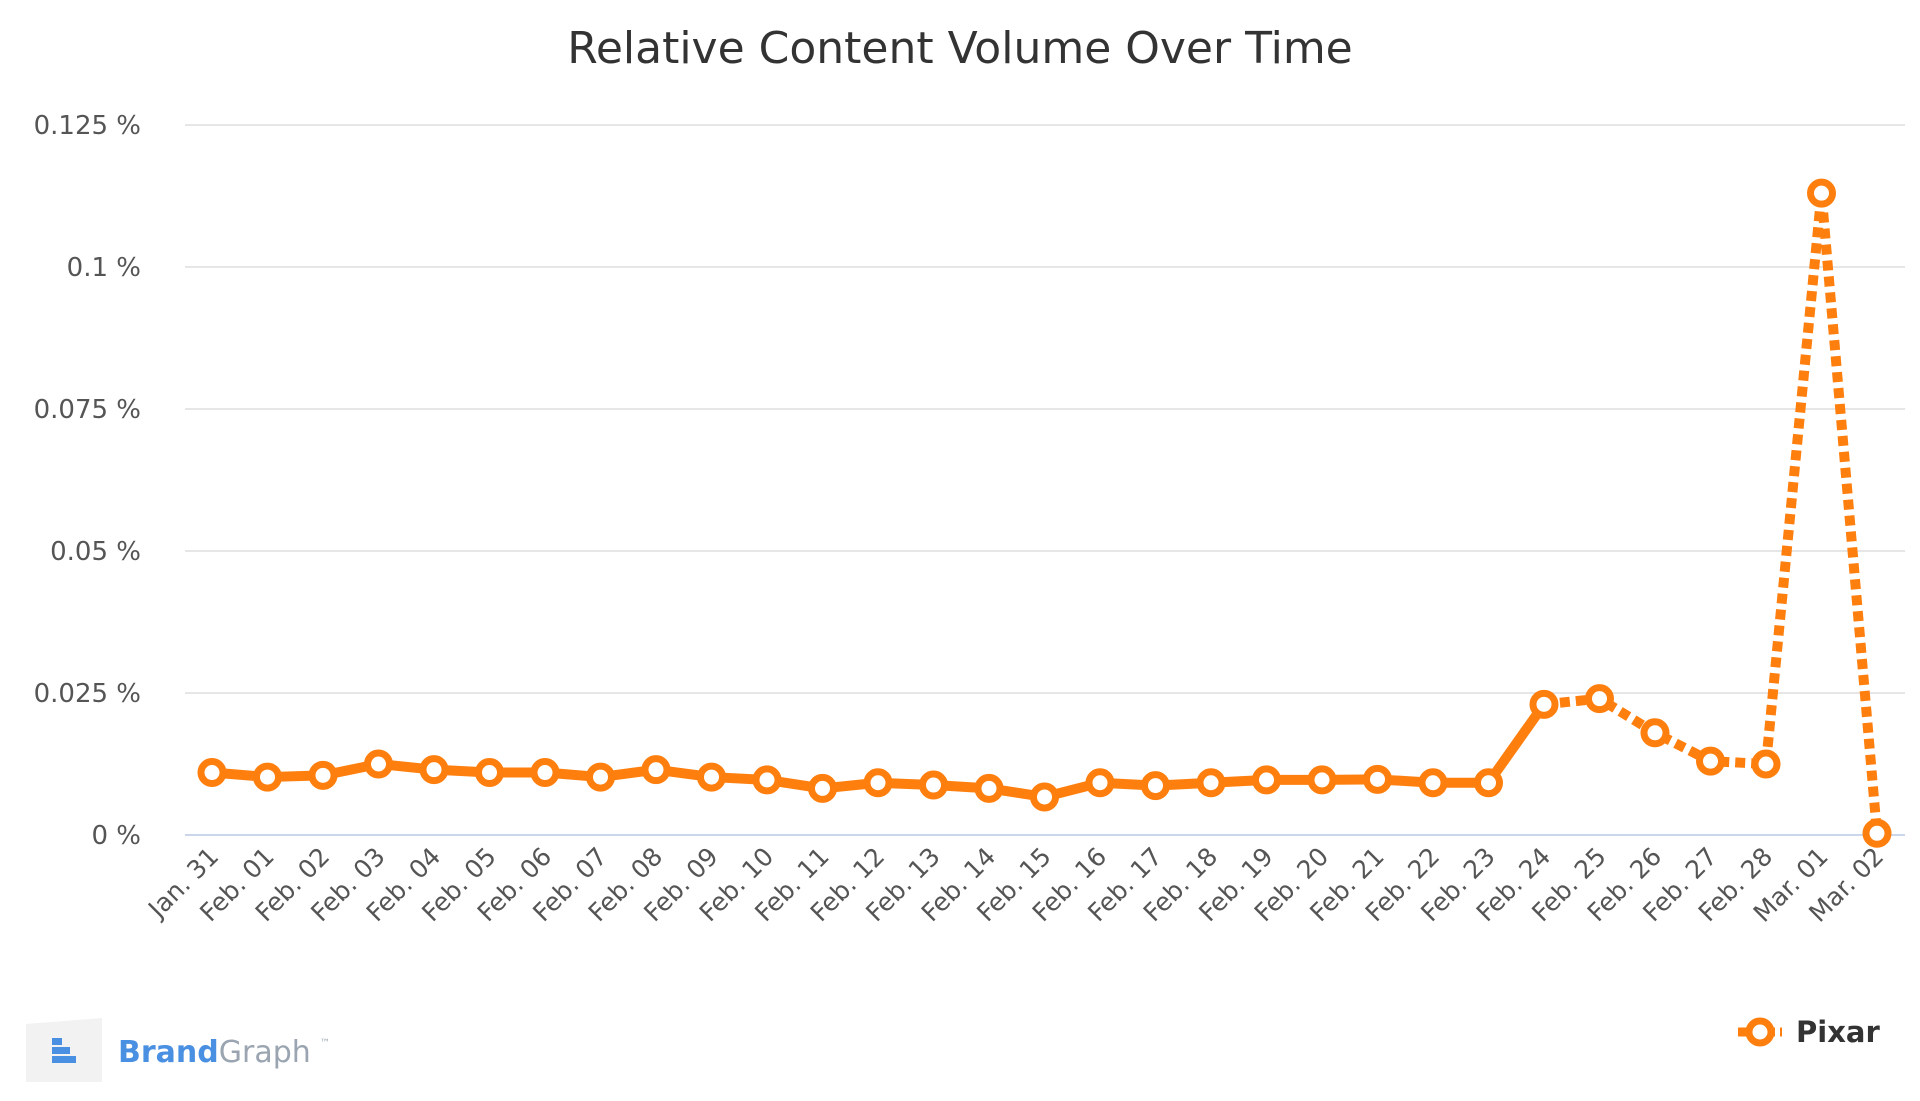 This screenshot has height=1101, width=1920. Describe the element at coordinates (1712, 511) in the screenshot. I see `series-line-dashed` at that location.